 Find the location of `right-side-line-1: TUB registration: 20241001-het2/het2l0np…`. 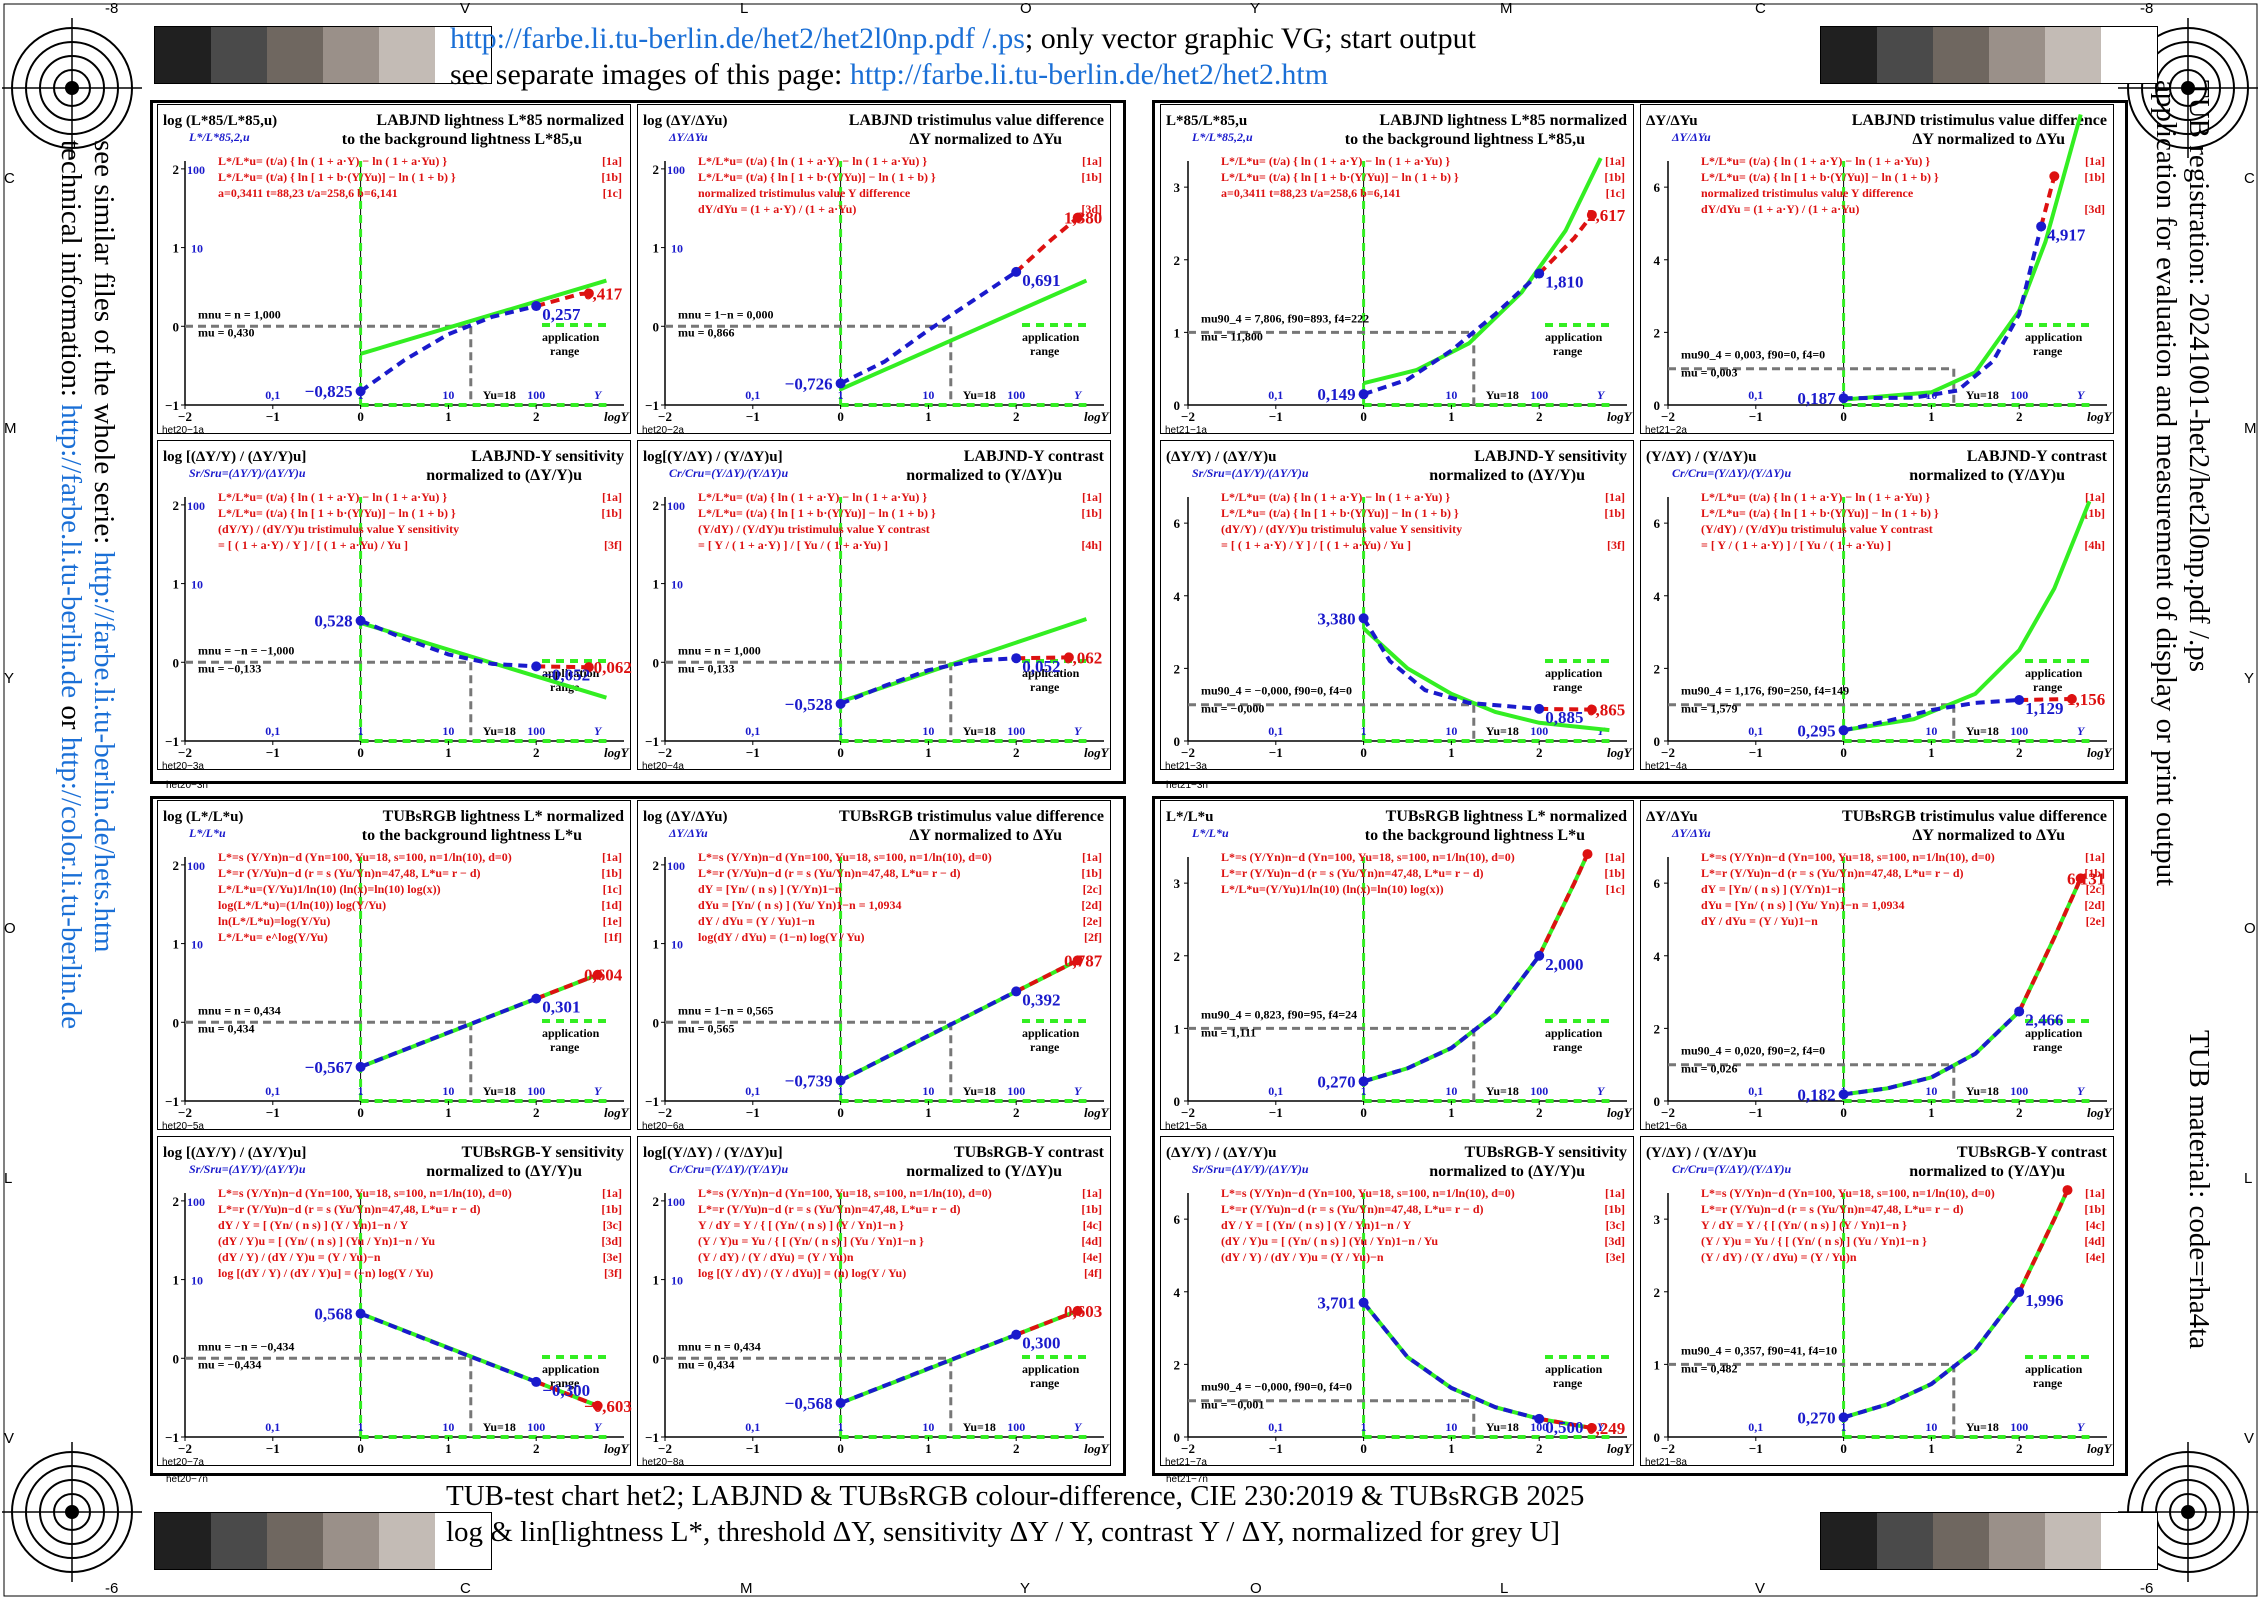

right-side-line-1: TUB registration: 20241001-het2/het2l0np… is located at coordinates (2199, 376).